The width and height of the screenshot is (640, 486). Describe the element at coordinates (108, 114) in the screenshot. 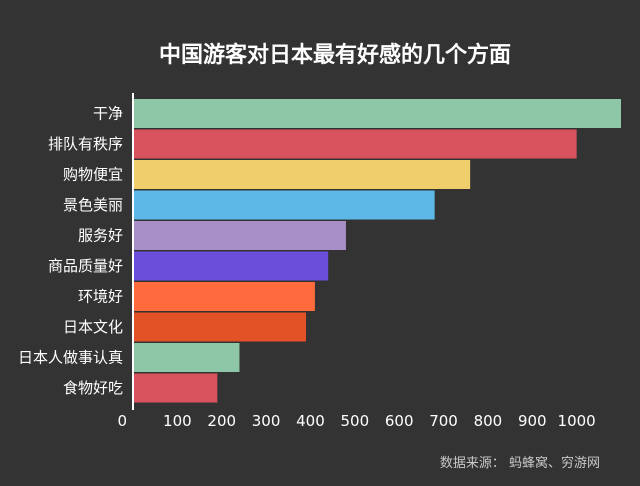

I see `category-label: 干净` at that location.